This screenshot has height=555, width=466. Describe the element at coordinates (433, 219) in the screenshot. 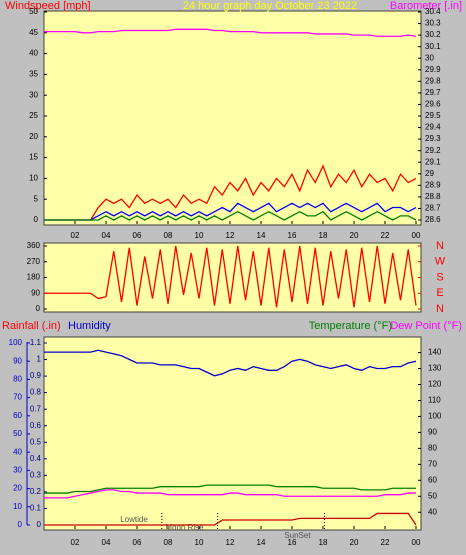

I see `y-tick-label: 28.6` at that location.